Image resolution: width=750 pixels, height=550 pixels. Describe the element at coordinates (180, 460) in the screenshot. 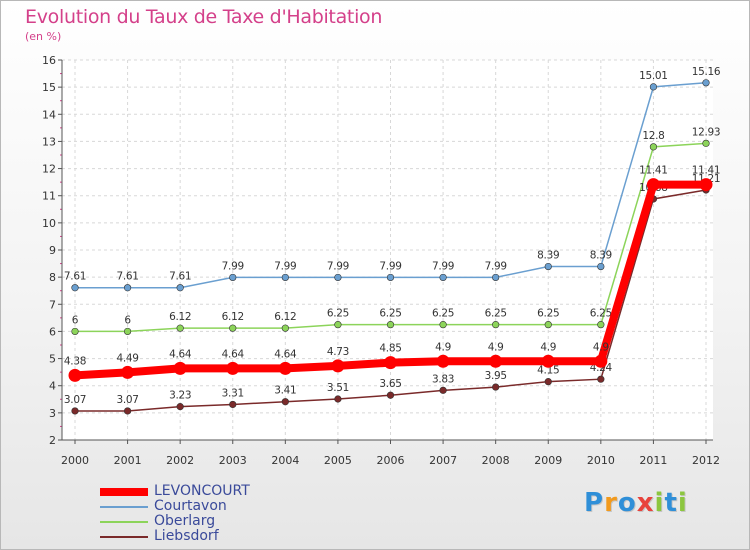

I see `x-tick-label: 2002` at that location.